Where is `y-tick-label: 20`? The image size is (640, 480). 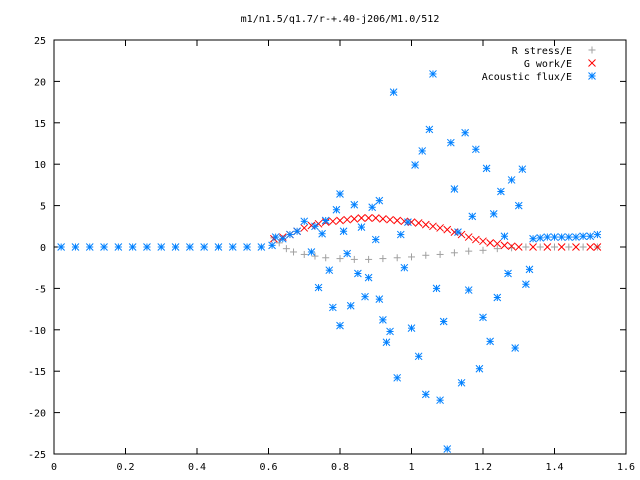 y-tick-label: 20 is located at coordinates (40, 82).